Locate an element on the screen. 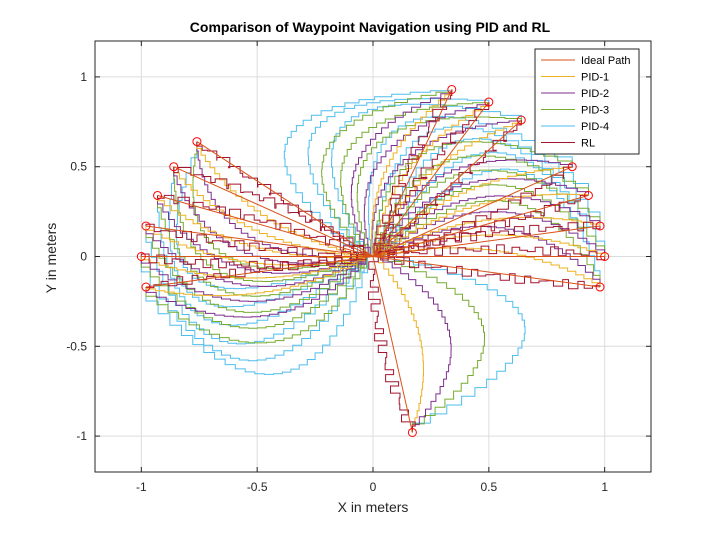  legend-label: PID-3 is located at coordinates (595, 111).